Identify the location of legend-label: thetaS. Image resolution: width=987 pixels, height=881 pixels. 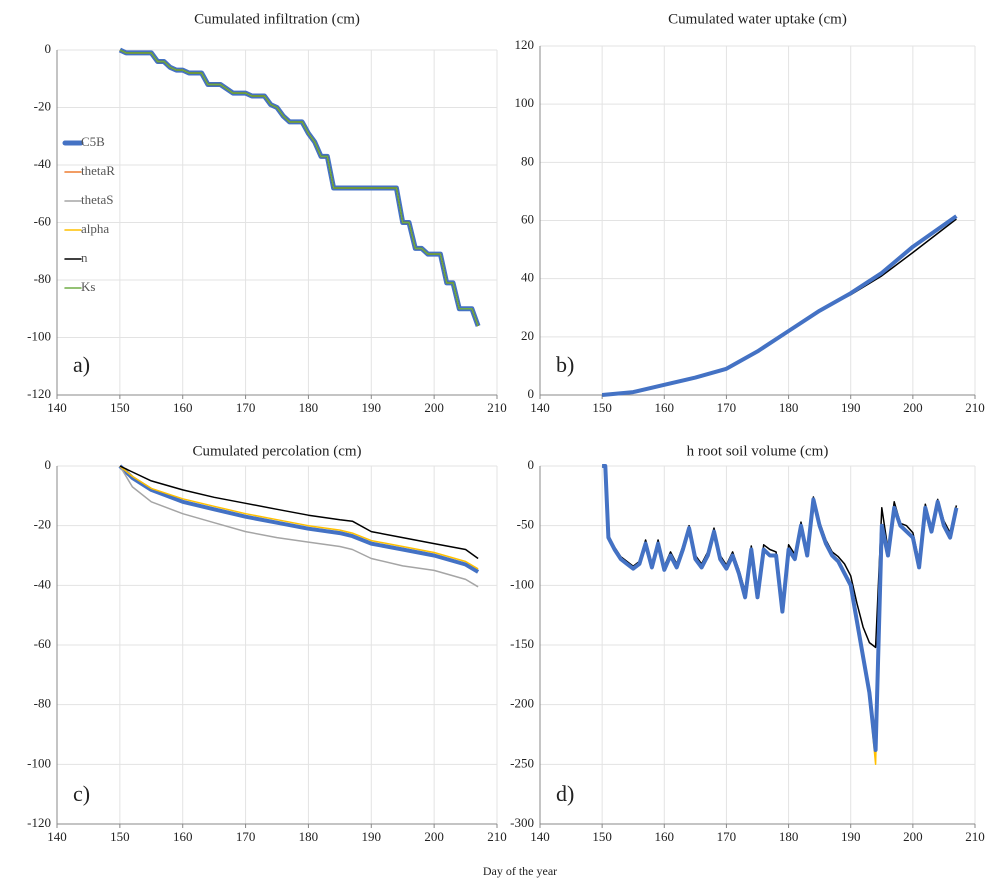
(97, 199).